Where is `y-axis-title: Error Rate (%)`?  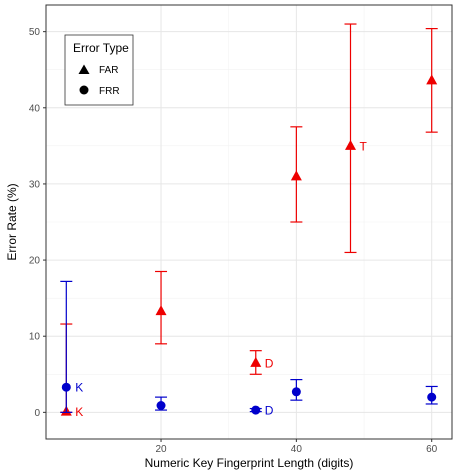 y-axis-title: Error Rate (%) is located at coordinates (12, 221).